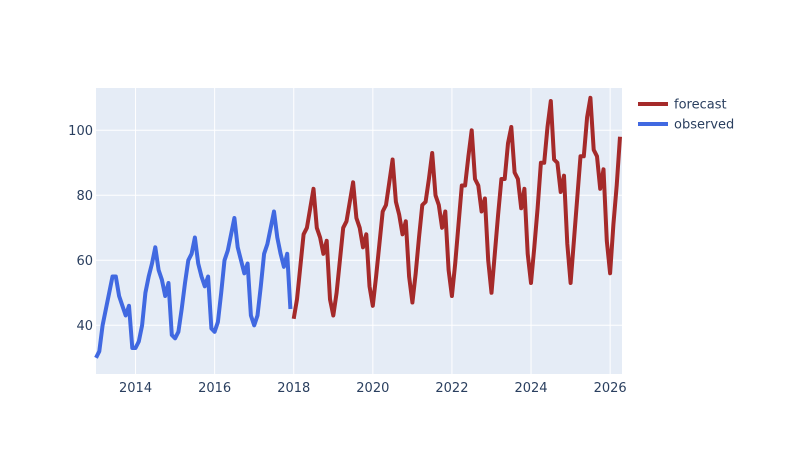 Image resolution: width=800 pixels, height=462 pixels. I want to click on y-tick-label: 60, so click(84, 261).